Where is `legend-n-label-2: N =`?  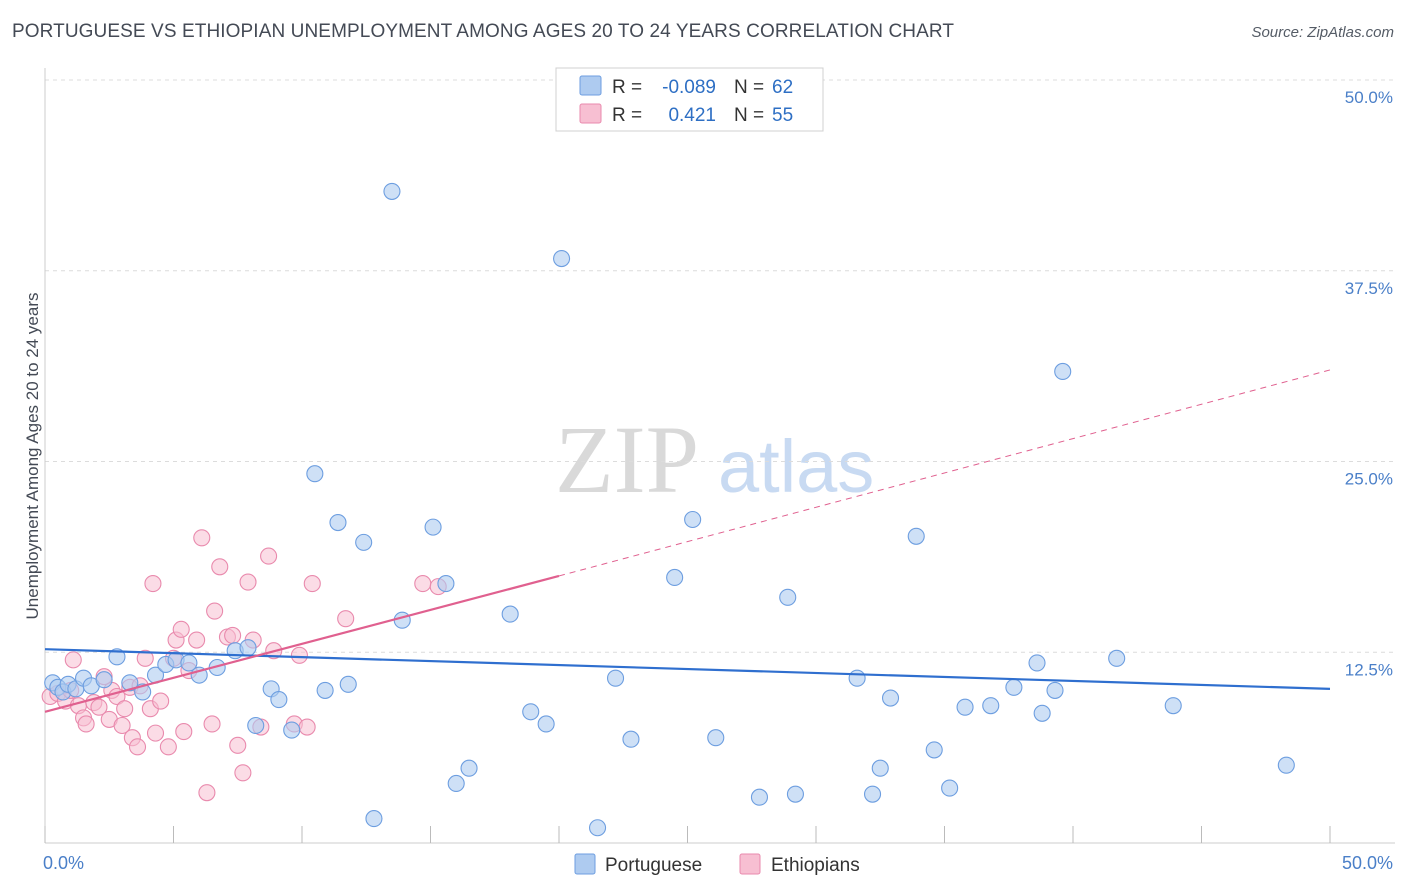 legend-n-label-2: N = is located at coordinates (749, 115).